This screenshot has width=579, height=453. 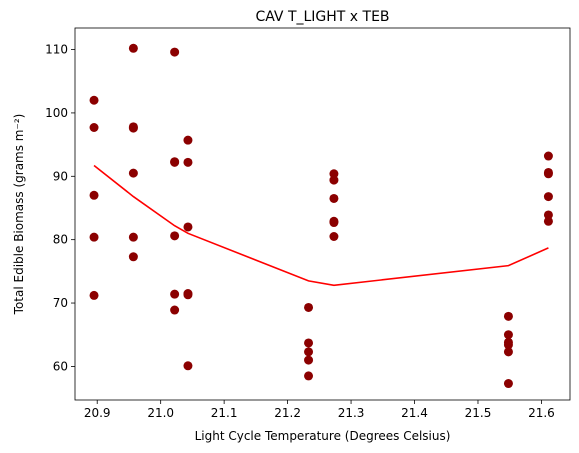 I want to click on y-tick-label: 100, so click(x=56, y=113).